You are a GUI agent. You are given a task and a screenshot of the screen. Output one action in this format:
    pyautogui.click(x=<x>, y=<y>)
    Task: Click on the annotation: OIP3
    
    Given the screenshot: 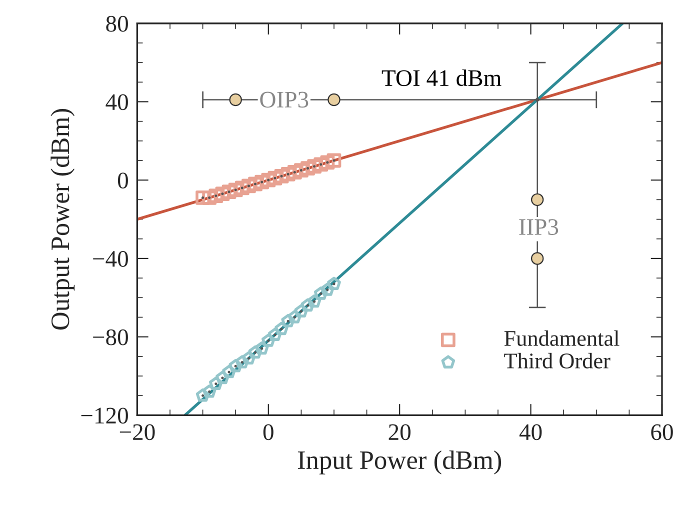 What is the action you would take?
    pyautogui.click(x=284, y=100)
    